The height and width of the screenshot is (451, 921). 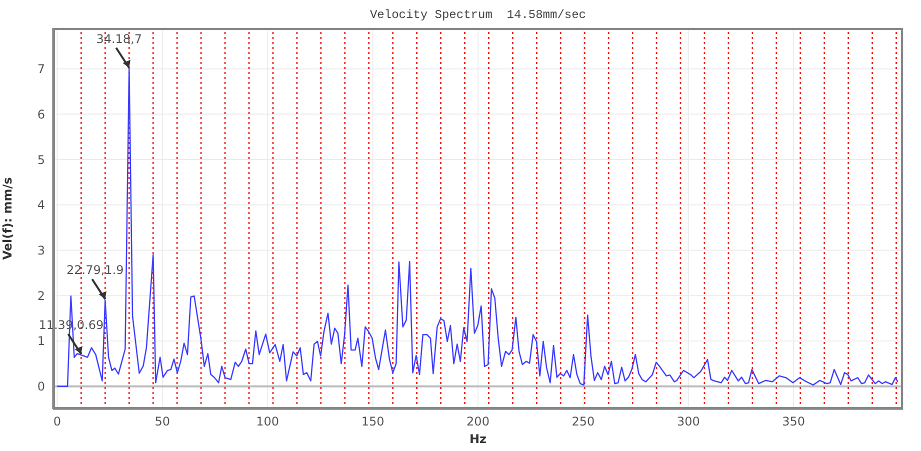 I want to click on x-tick-label: 200, so click(x=478, y=421).